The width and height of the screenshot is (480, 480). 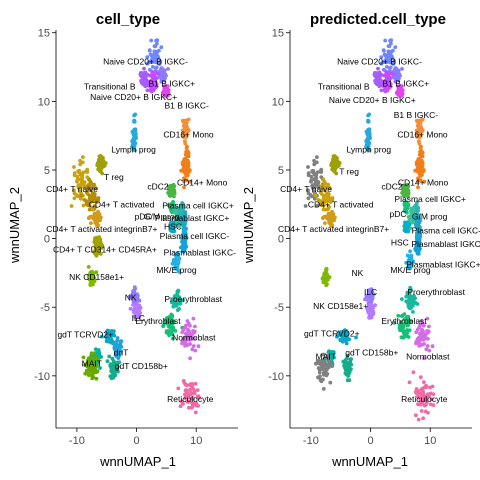 I want to click on cluster-normoblast, so click(x=190, y=338).